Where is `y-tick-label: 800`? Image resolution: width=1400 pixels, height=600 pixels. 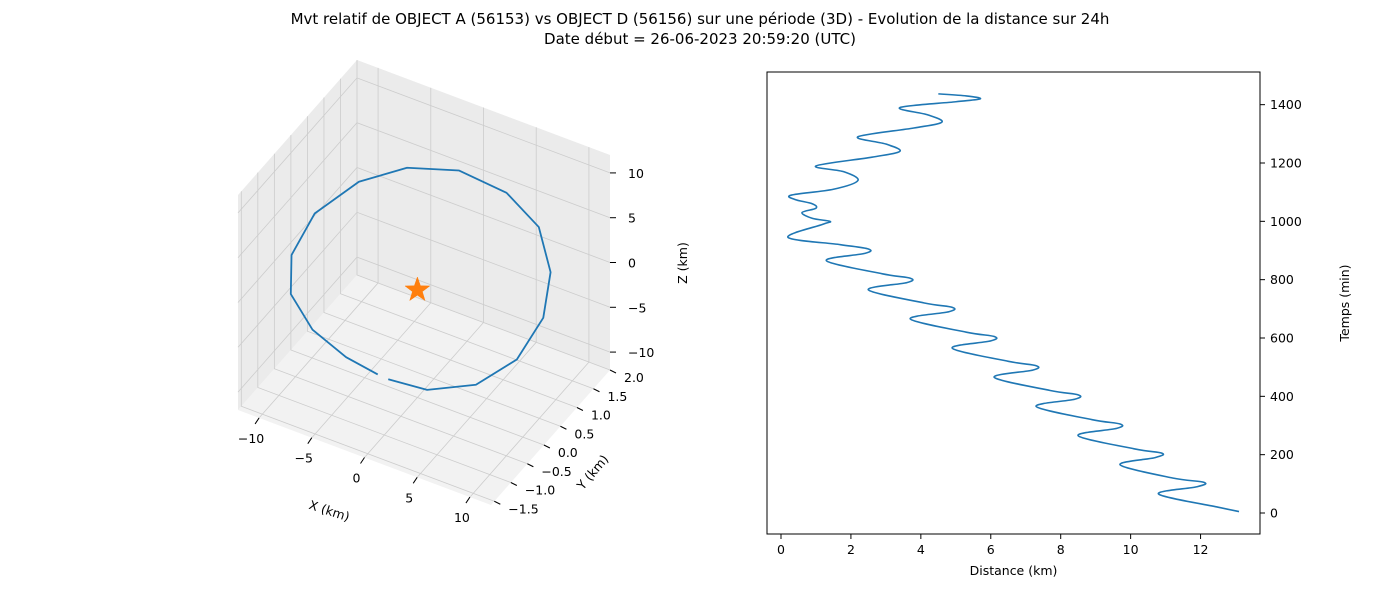 y-tick-label: 800 is located at coordinates (1282, 279).